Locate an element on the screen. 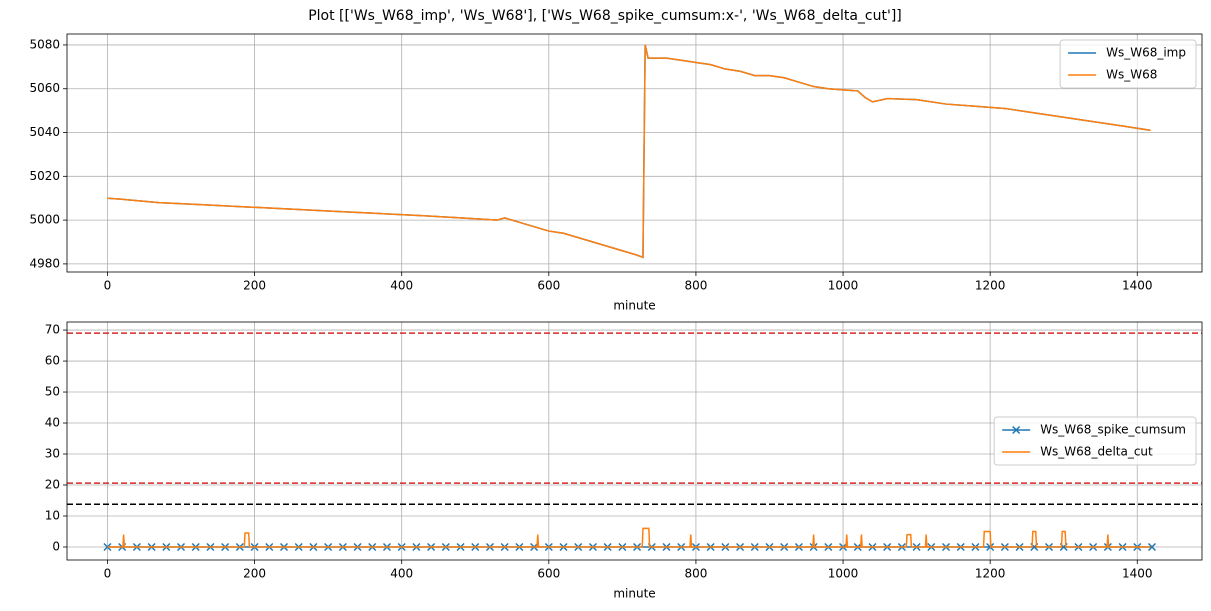 Image resolution: width=1211 pixels, height=611 pixels. y-tick-label: 50 is located at coordinates (52, 392).